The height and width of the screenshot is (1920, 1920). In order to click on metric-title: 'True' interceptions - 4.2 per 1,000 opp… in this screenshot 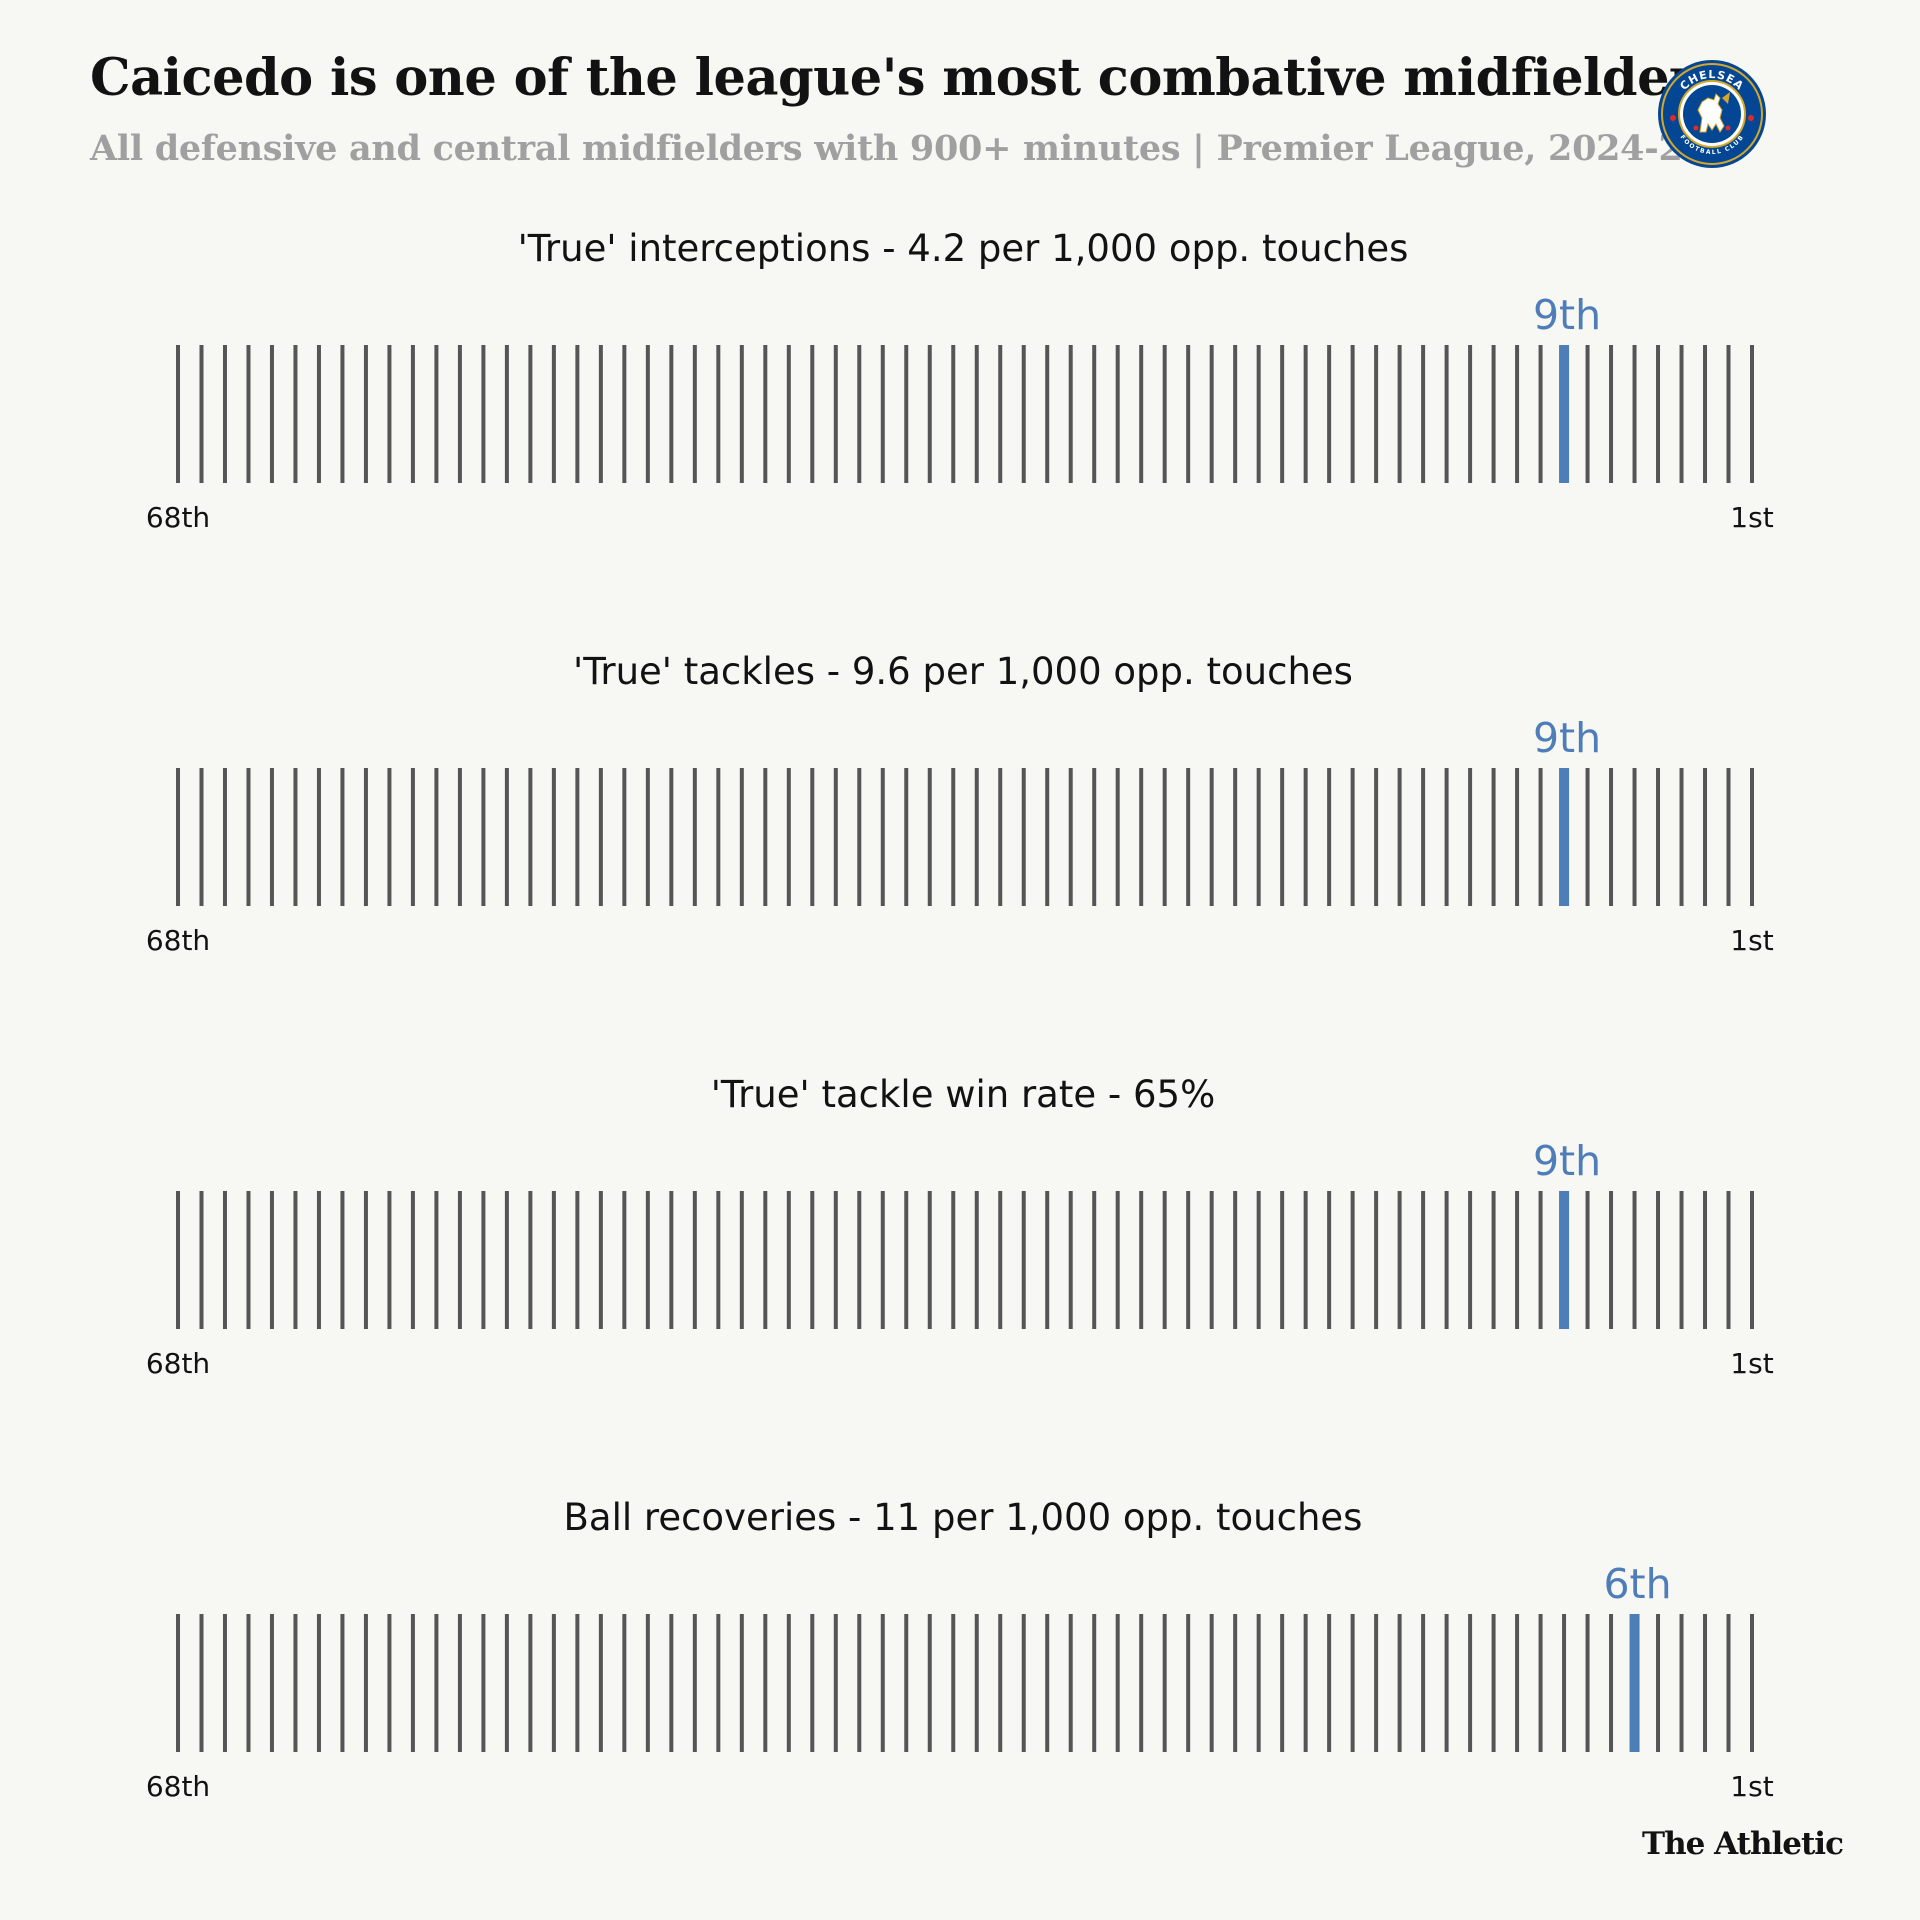, I will do `click(963, 248)`.